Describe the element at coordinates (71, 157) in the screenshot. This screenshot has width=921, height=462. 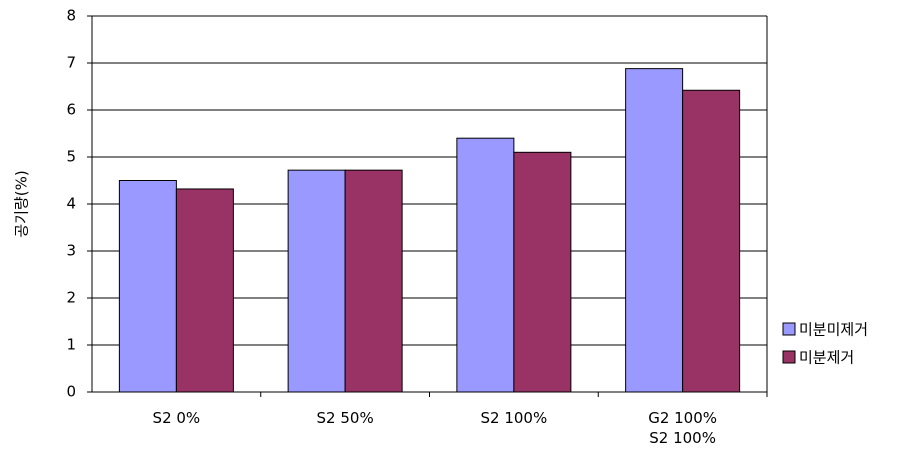
I see `y-tick-label: 5` at that location.